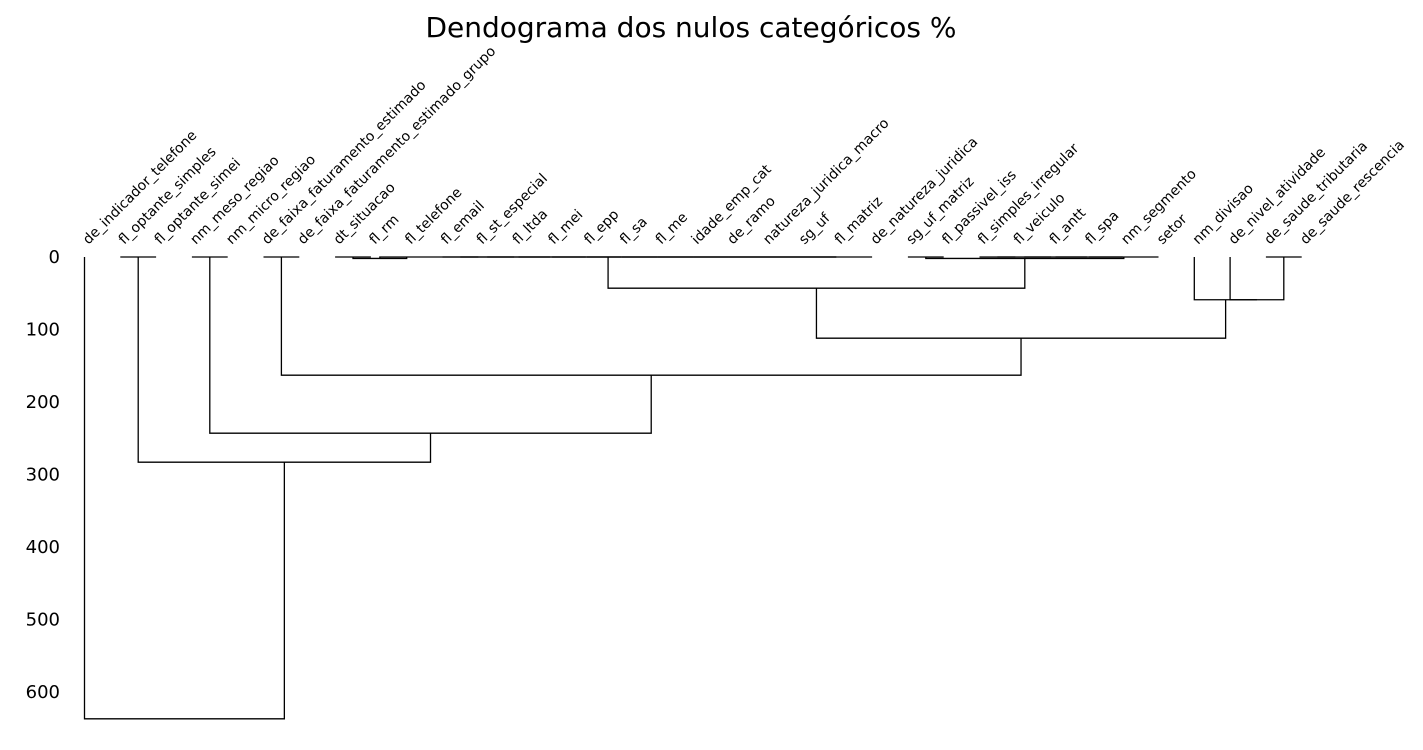 This screenshot has width=1423, height=750. I want to click on y-tick-label: 300, so click(43, 475).